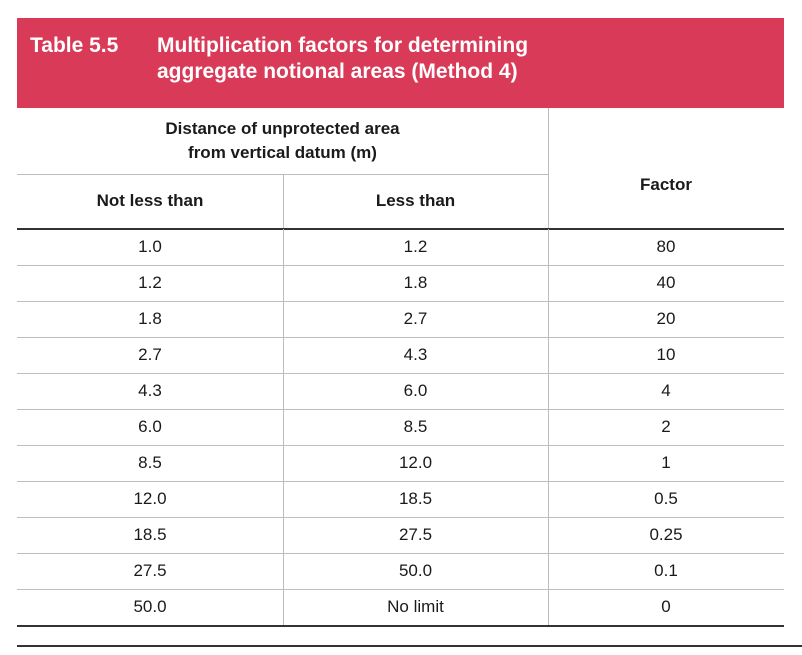 The height and width of the screenshot is (655, 802). I want to click on header-distance-line-1: Distance of unprotected area, so click(282, 128).